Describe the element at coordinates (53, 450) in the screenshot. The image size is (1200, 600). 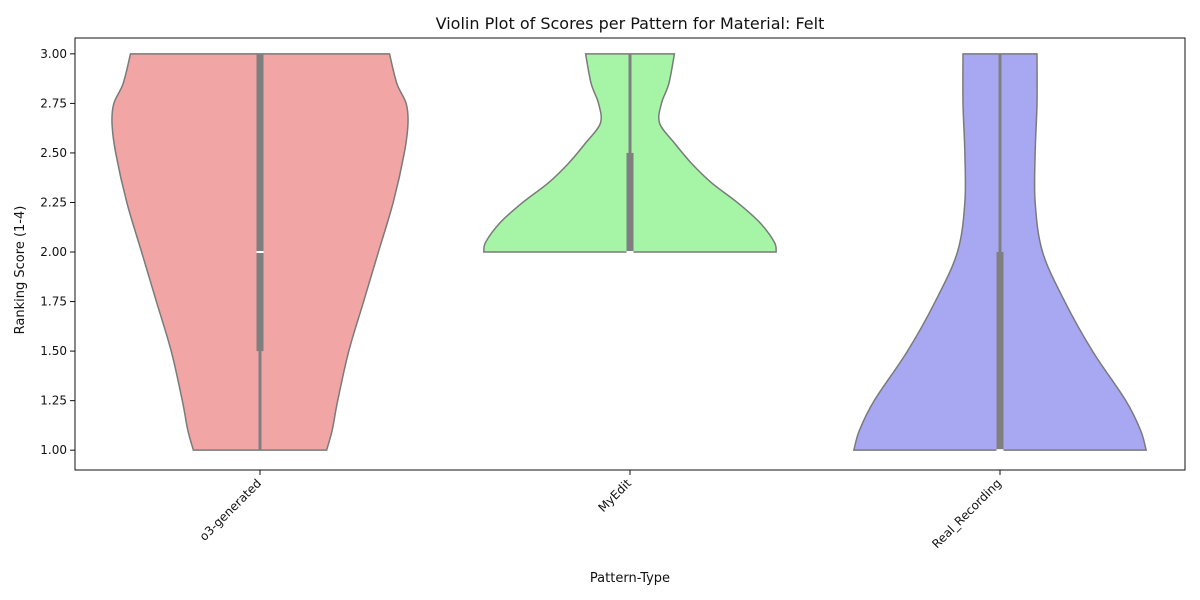
I see `y-tick-label-0: 1.00` at that location.